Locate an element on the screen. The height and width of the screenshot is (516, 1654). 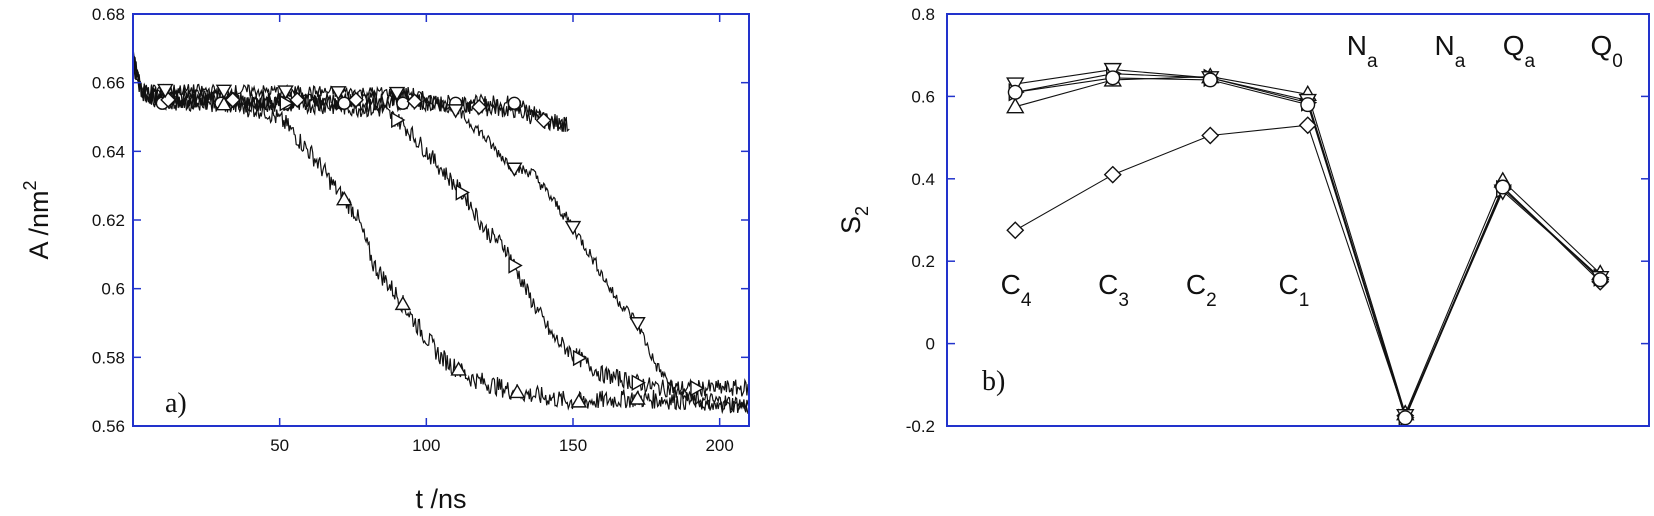
panel-b-label: b) is located at coordinates (993, 381).